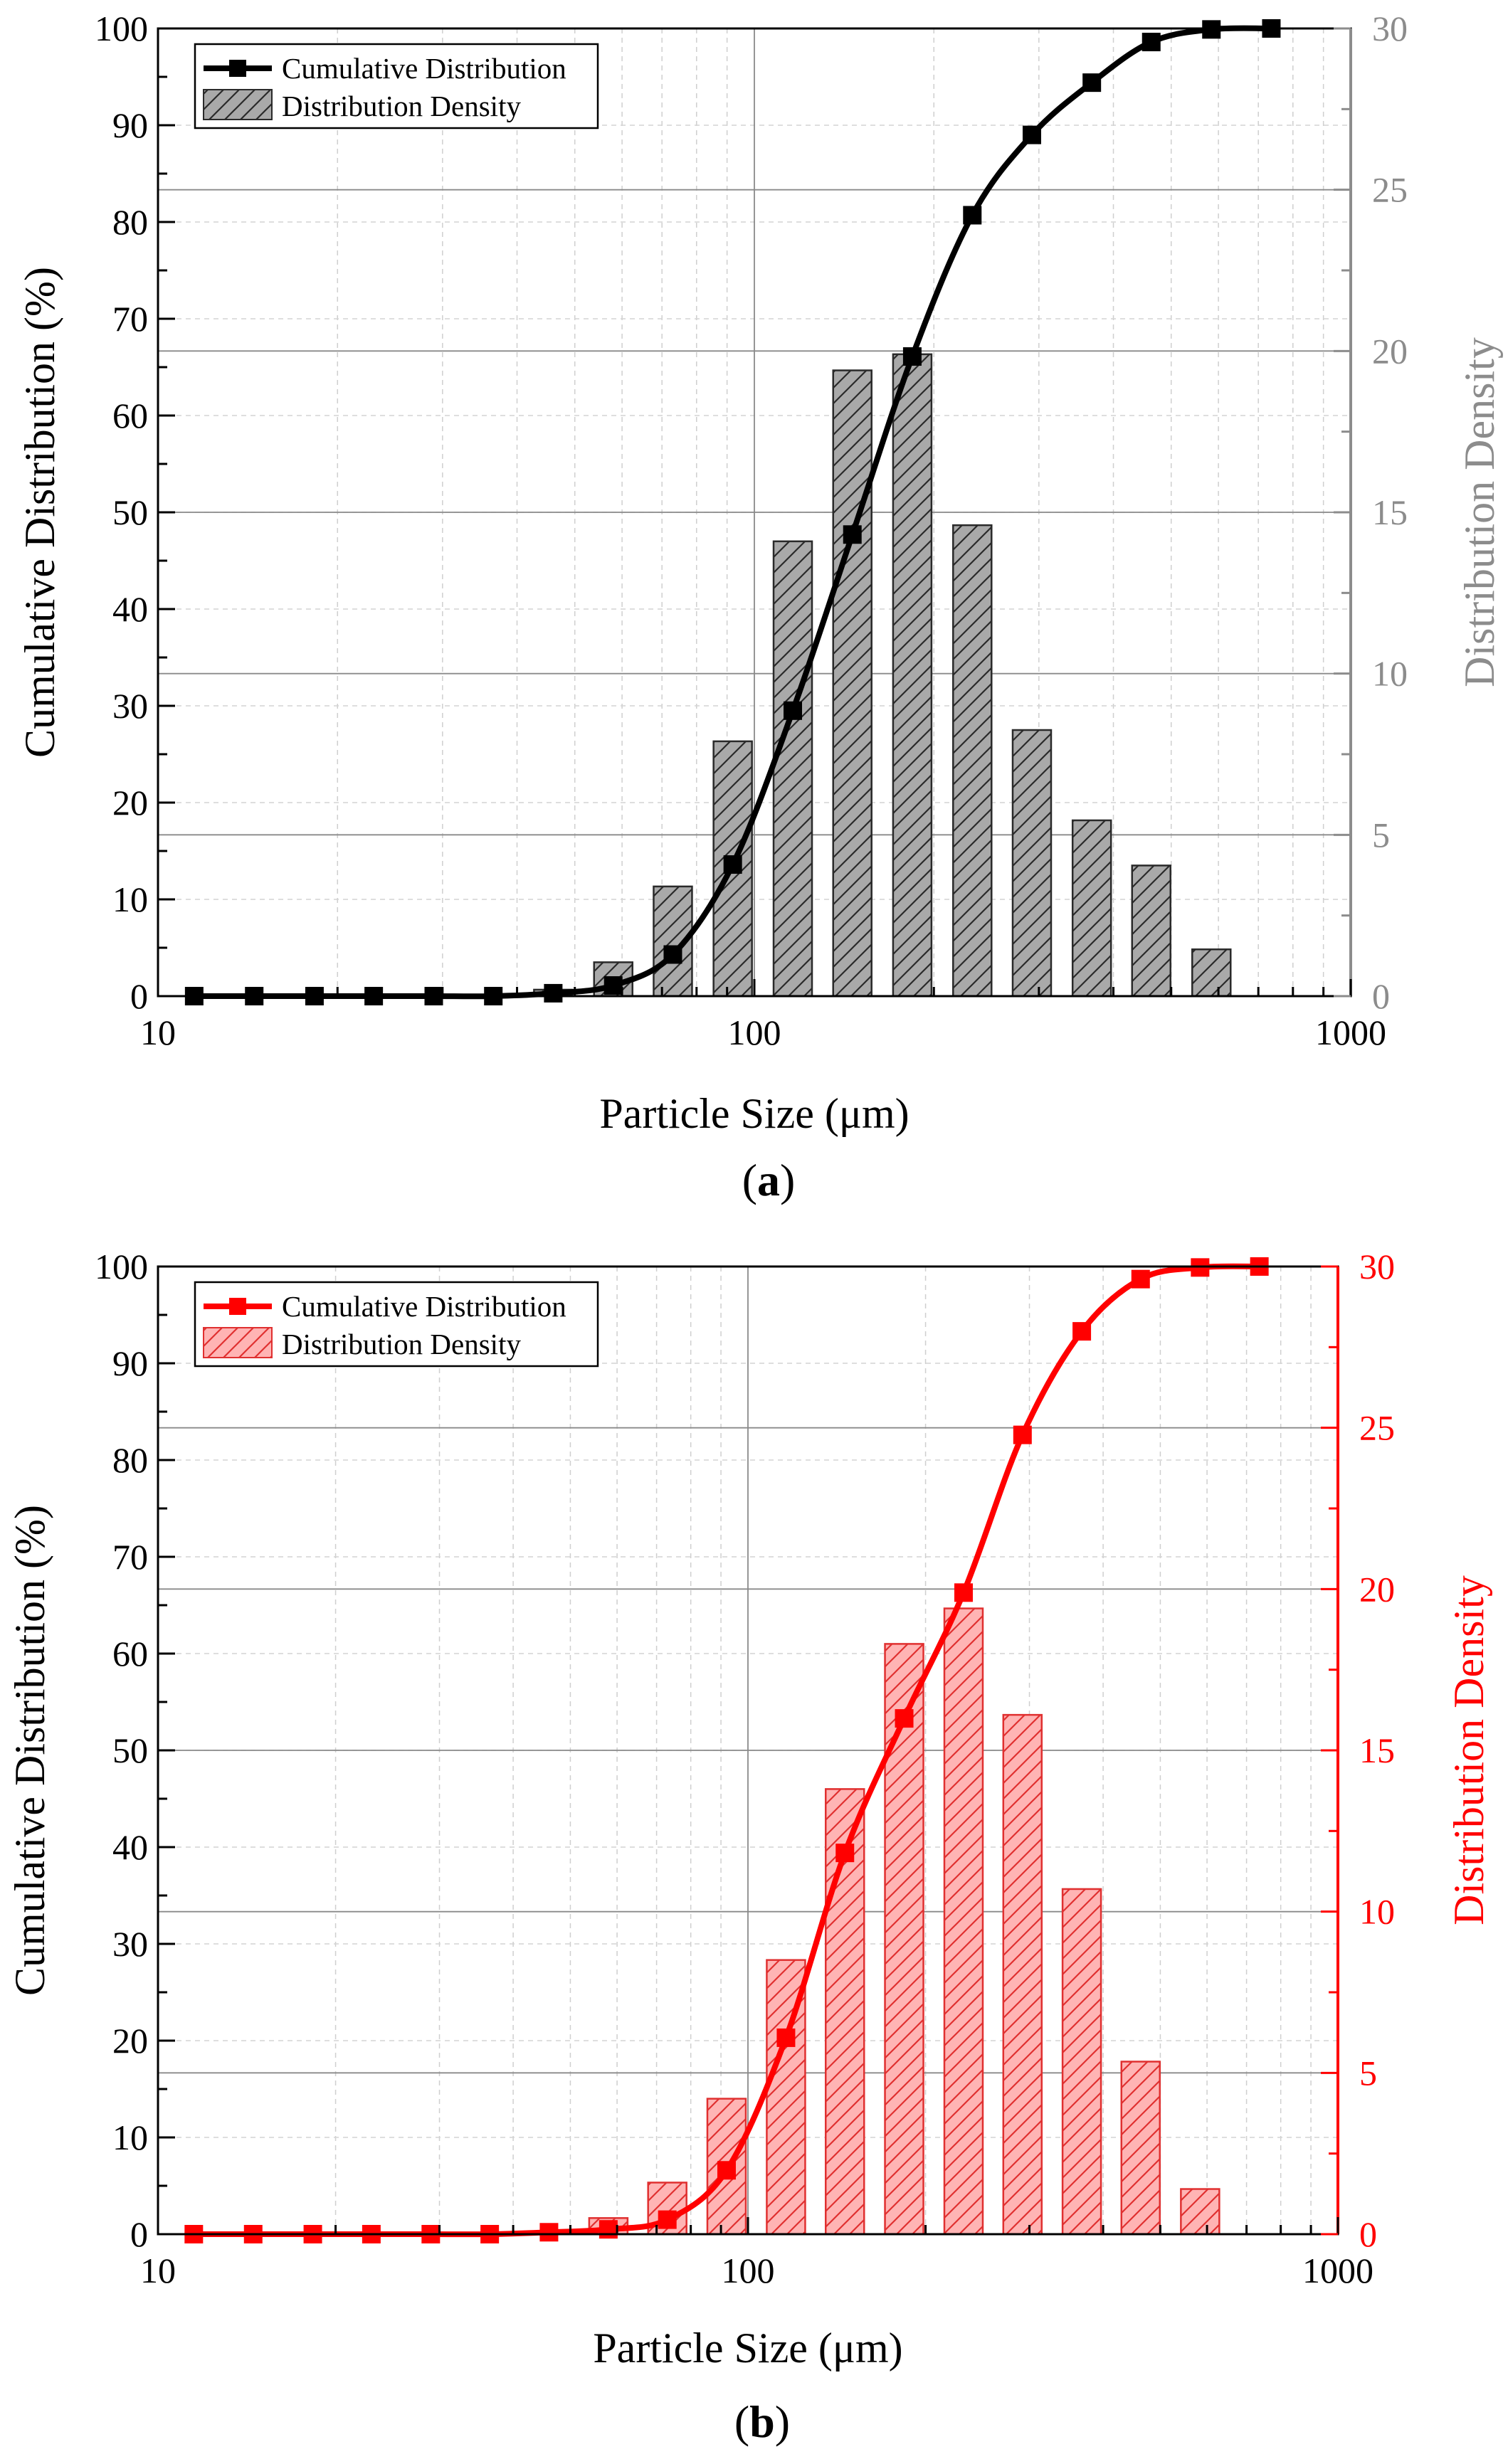 The height and width of the screenshot is (2464, 1508). I want to click on panel-caption: (a), so click(769, 1180).